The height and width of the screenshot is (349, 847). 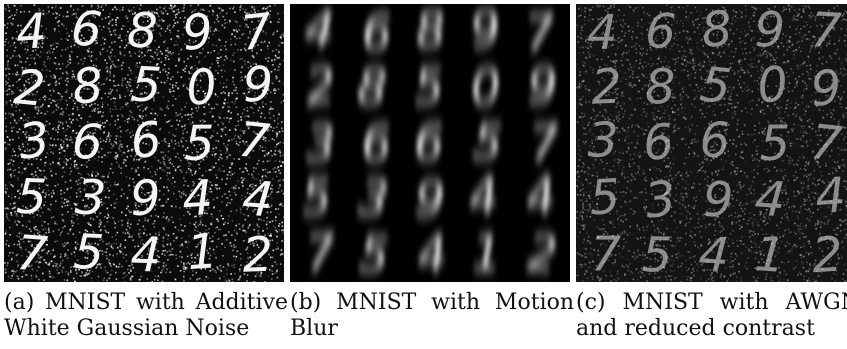 What do you see at coordinates (432, 315) in the screenshot?
I see `caption-b: (b) MNIST with Motion Blur` at bounding box center [432, 315].